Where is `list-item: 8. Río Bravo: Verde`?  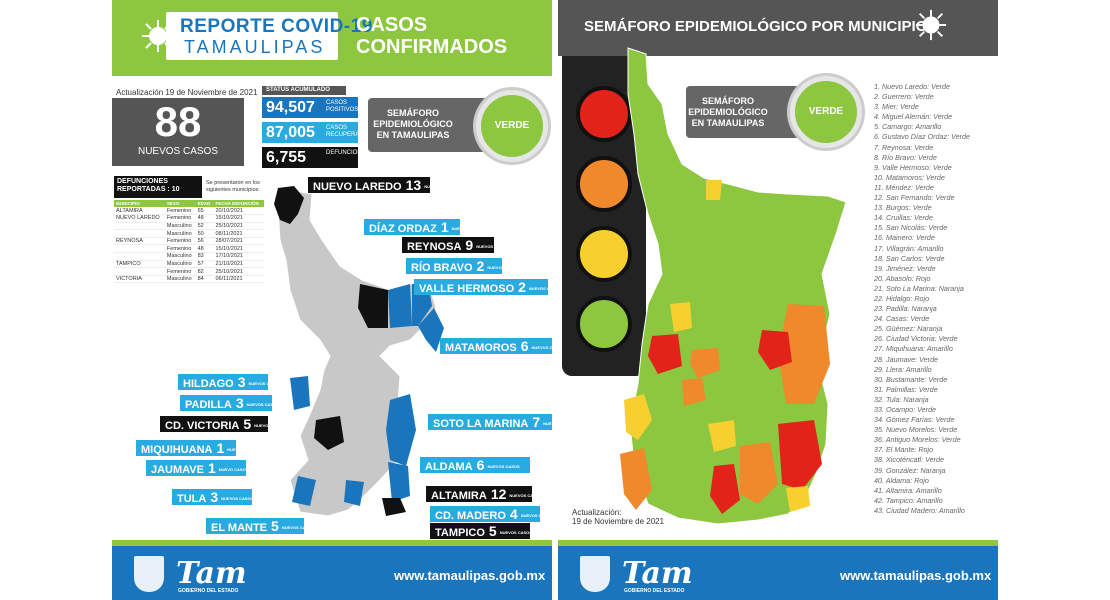 list-item: 8. Río Bravo: Verde is located at coordinates (905, 157).